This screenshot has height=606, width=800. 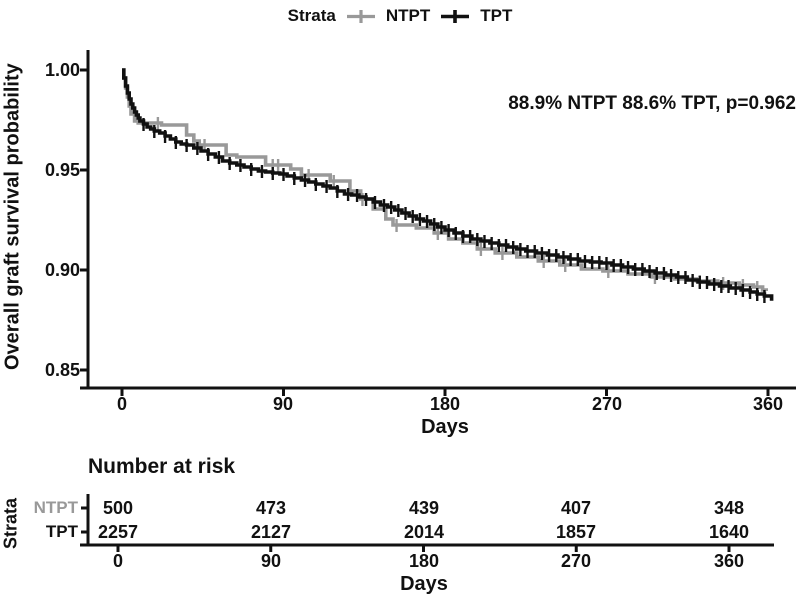 What do you see at coordinates (162, 466) in the screenshot?
I see `risk-table-title: Number at risk` at bounding box center [162, 466].